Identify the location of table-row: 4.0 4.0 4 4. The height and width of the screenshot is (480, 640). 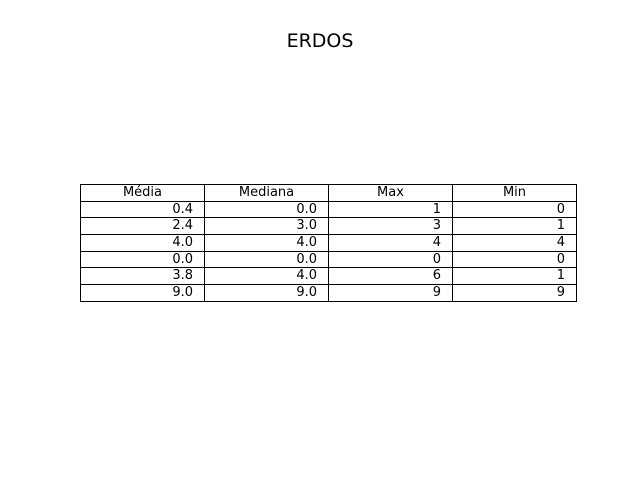
(328, 243).